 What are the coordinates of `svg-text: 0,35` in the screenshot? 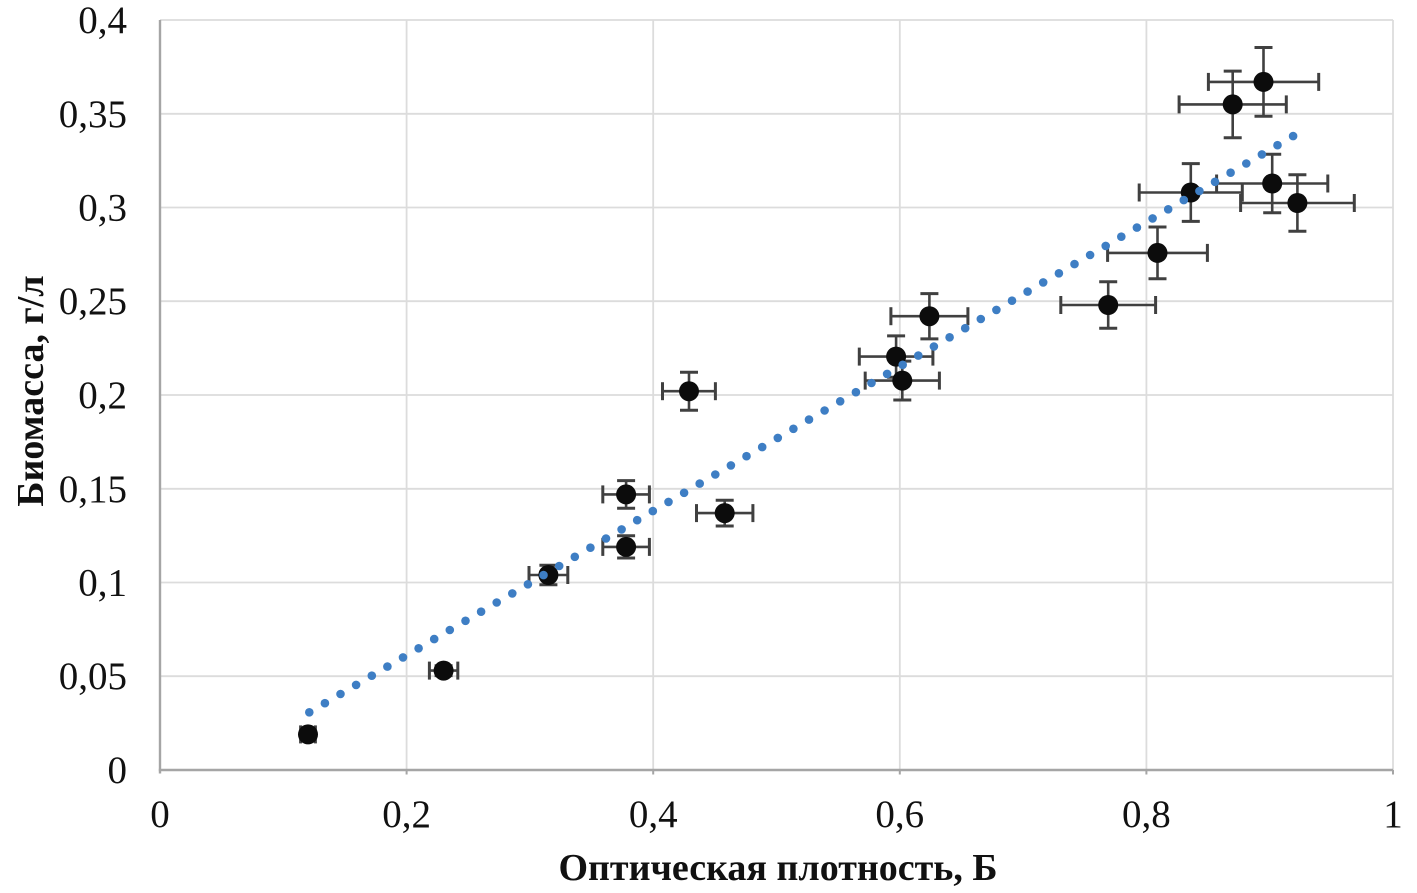 It's located at (93, 114).